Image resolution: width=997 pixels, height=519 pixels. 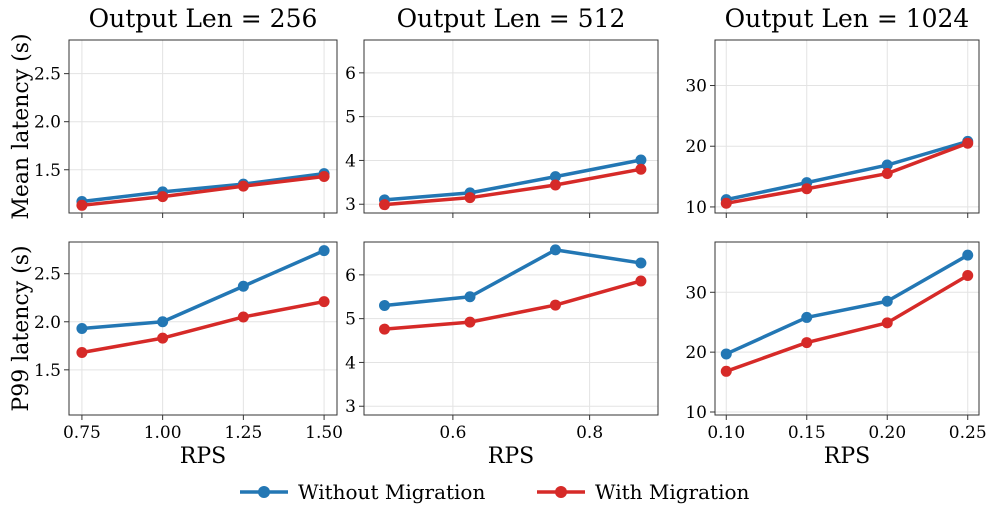 I want to click on chart-3-y-tick-label-2: 2.5, so click(x=47, y=275).